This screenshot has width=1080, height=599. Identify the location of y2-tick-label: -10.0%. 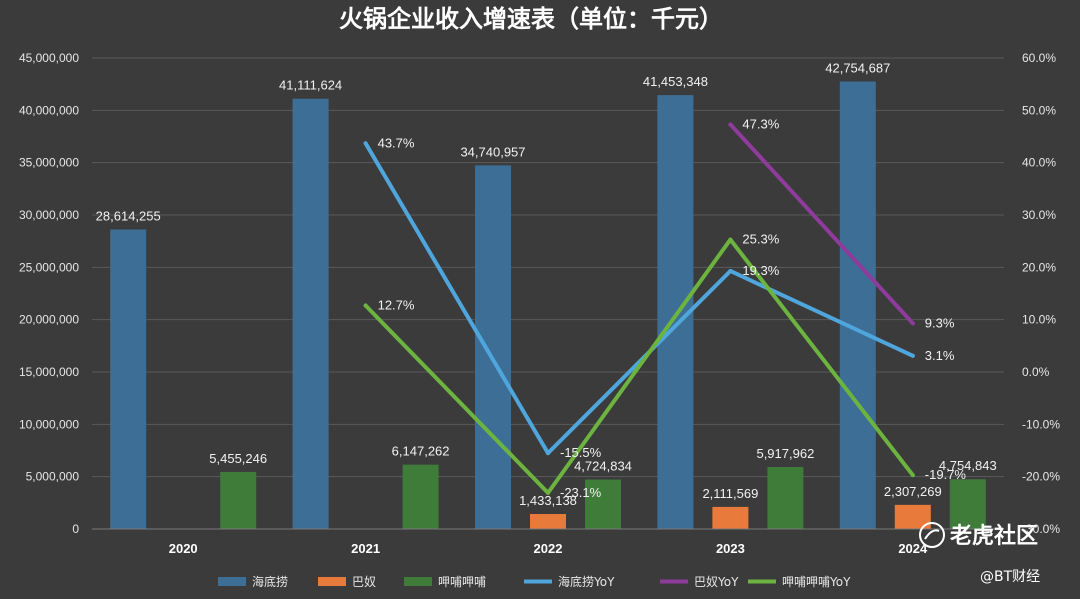
(1041, 424).